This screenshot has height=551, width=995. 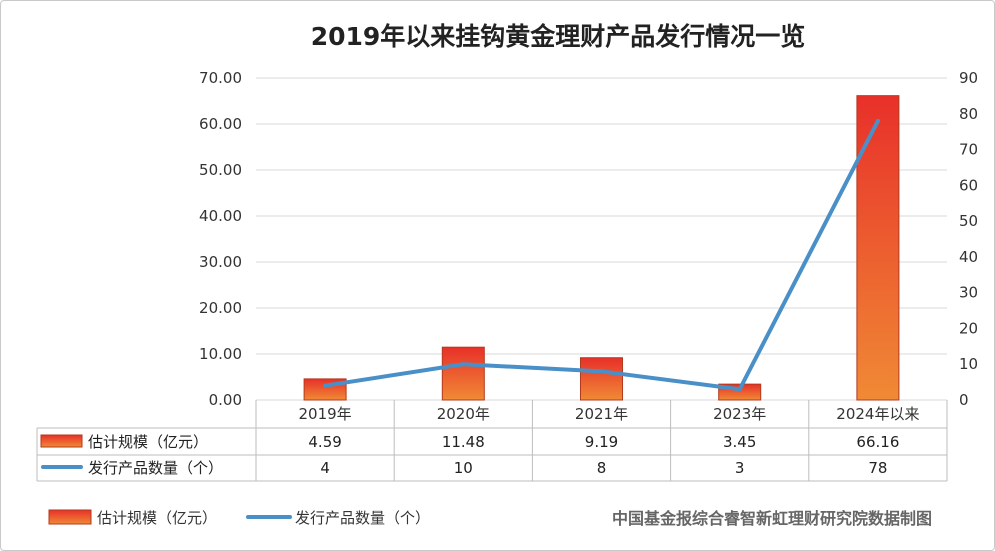 What do you see at coordinates (225, 400) in the screenshot?
I see `left-tick-label: 0.00` at bounding box center [225, 400].